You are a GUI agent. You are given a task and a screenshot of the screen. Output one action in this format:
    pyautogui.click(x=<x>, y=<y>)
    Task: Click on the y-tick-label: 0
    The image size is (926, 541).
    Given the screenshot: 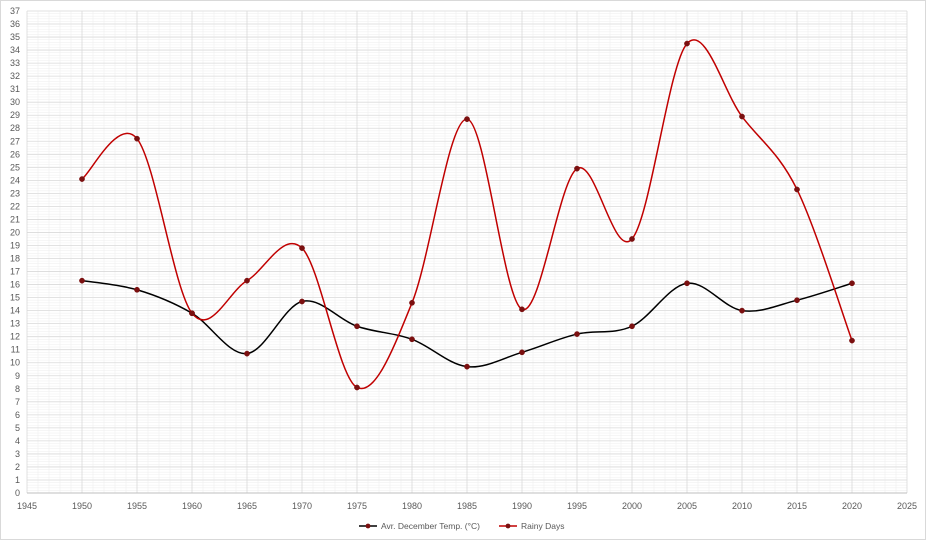 What is the action you would take?
    pyautogui.click(x=17, y=493)
    